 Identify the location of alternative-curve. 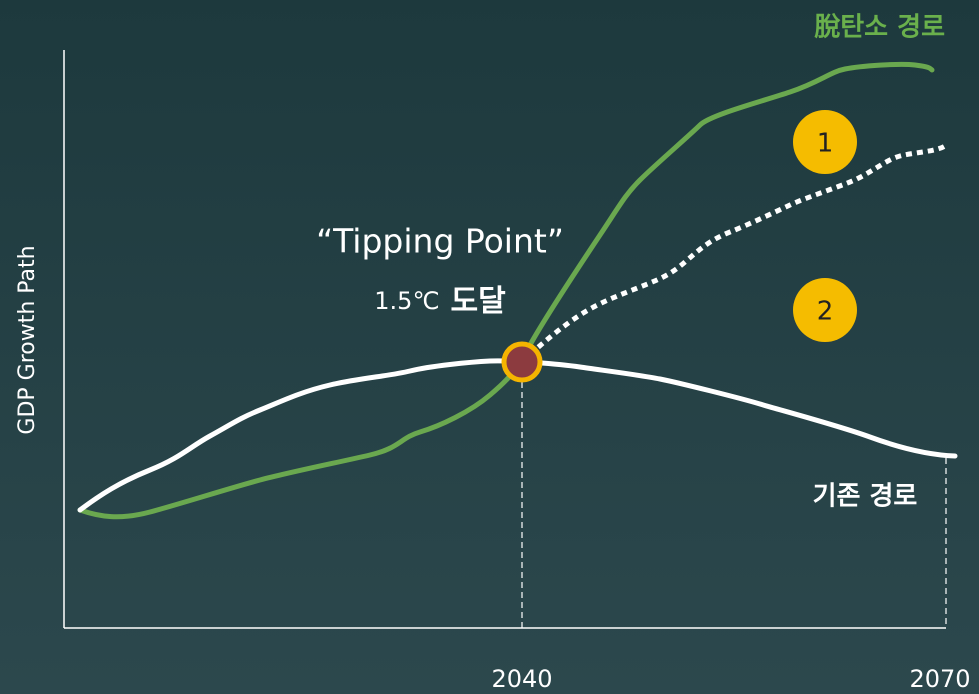
(733, 253).